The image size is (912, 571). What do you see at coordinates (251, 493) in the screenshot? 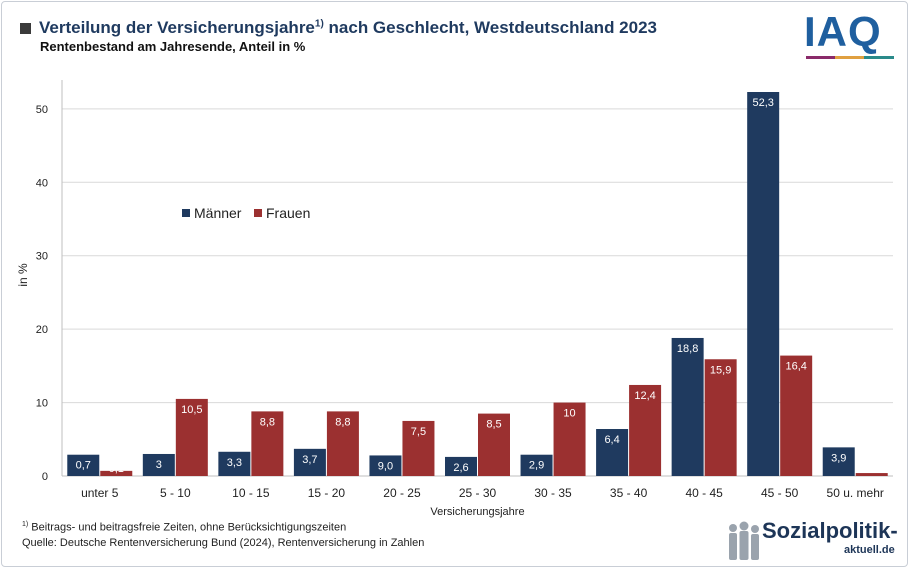
I see `x-tick-label: 10 - 15` at bounding box center [251, 493].